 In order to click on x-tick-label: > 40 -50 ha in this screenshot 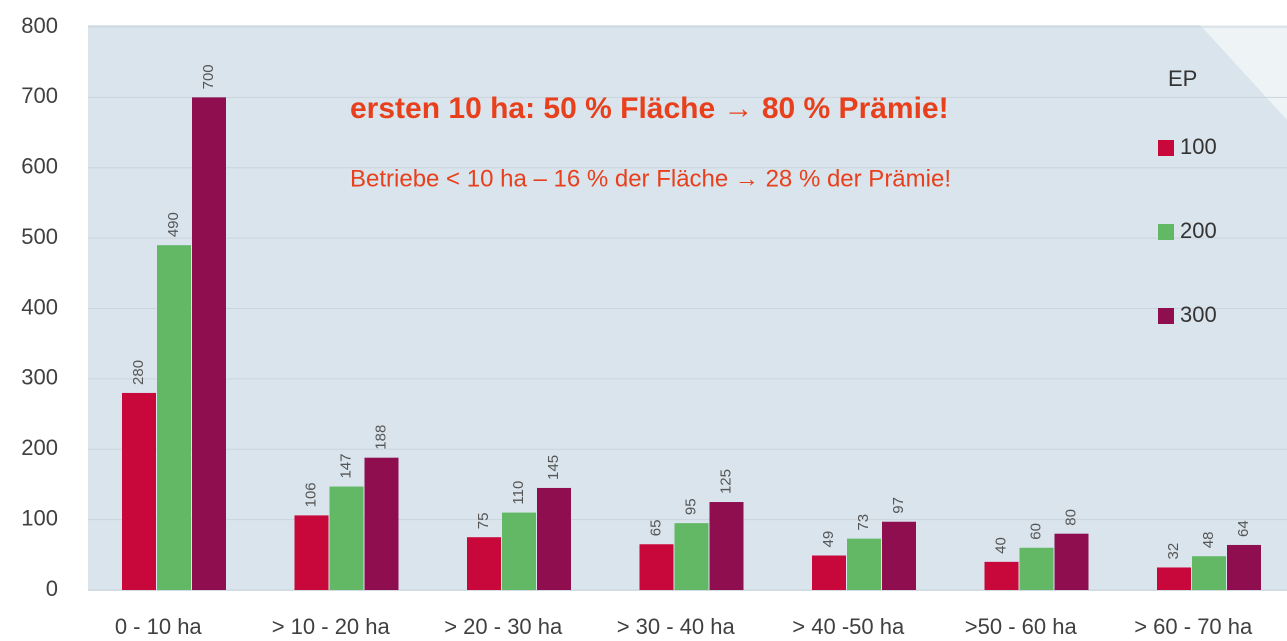, I will do `click(848, 626)`.